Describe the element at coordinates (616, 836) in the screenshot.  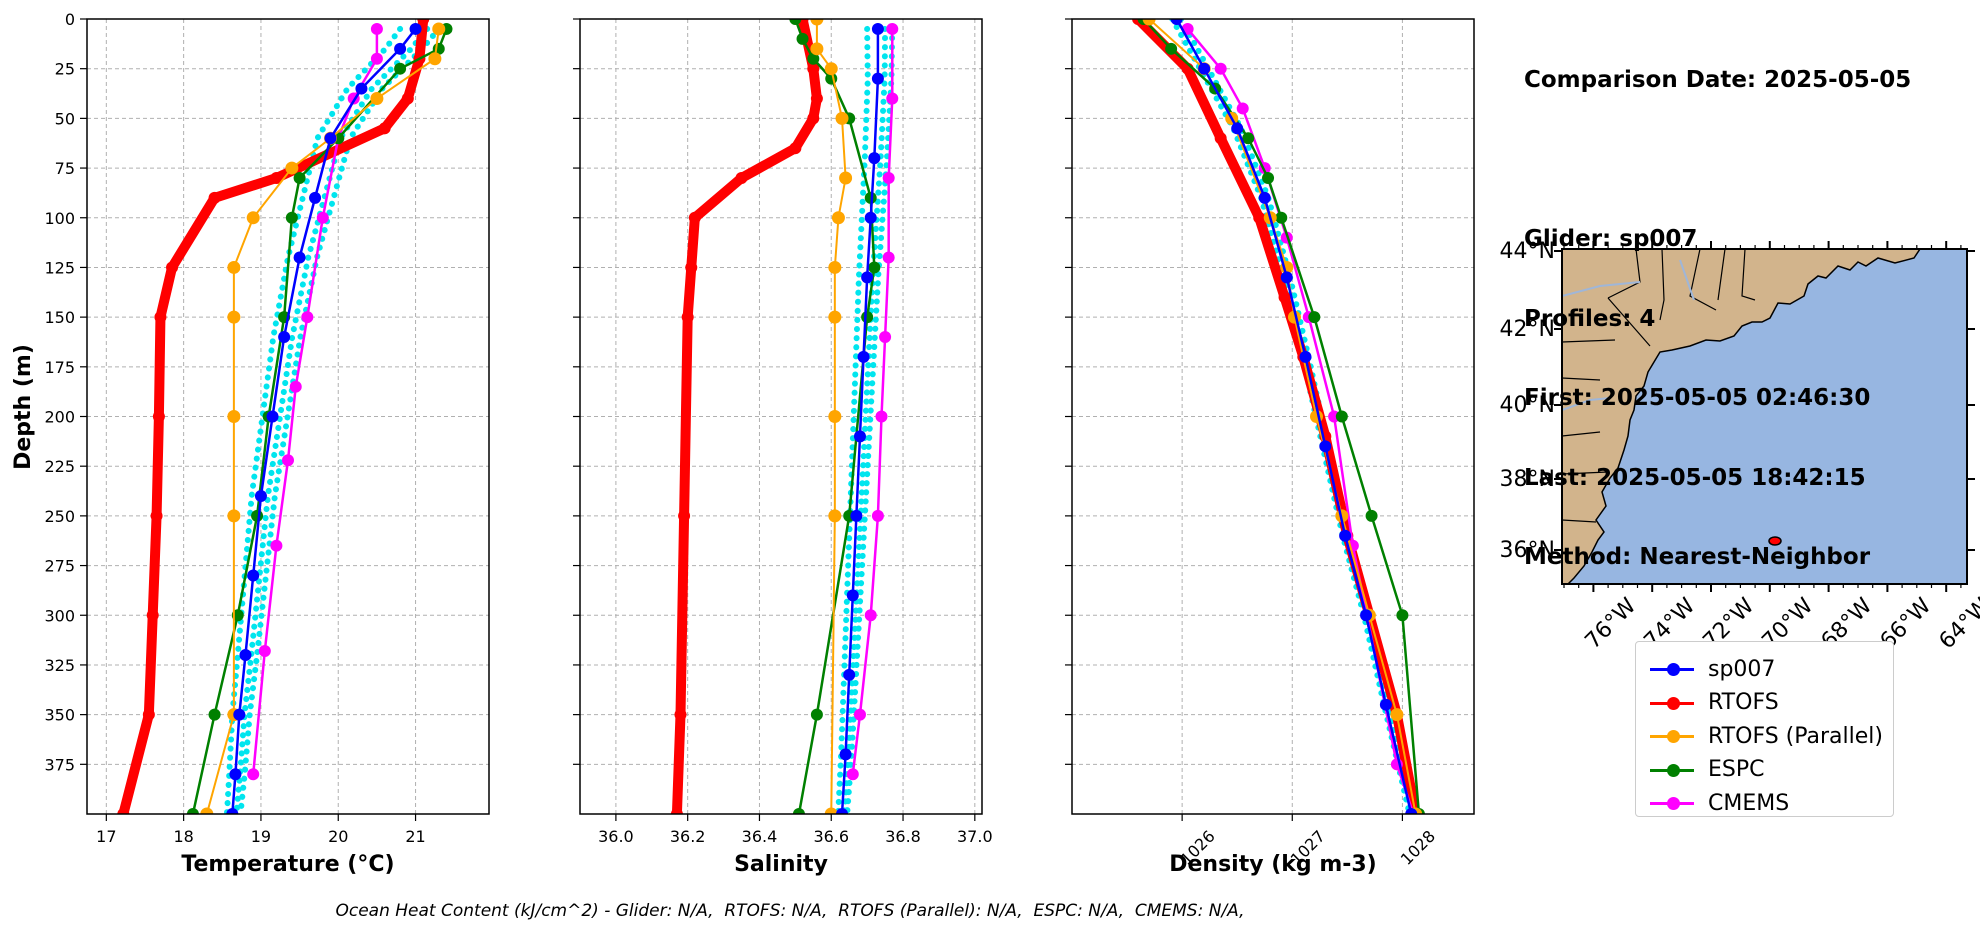
I see `x-tick-label: 36.0` at that location.